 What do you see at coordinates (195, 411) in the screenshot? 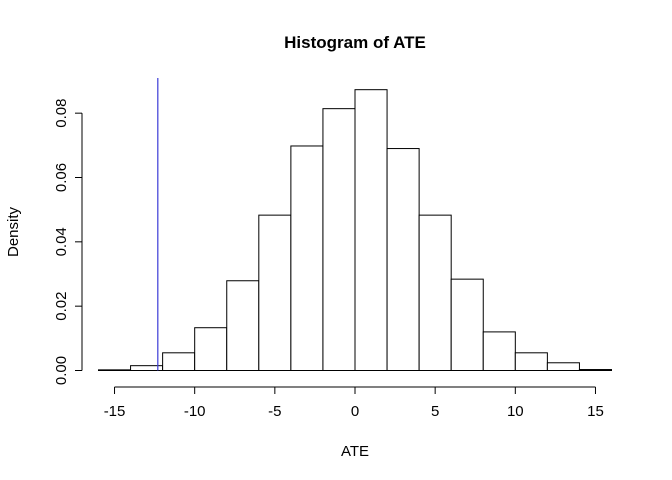
I see `x-tick-label: -10` at bounding box center [195, 411].